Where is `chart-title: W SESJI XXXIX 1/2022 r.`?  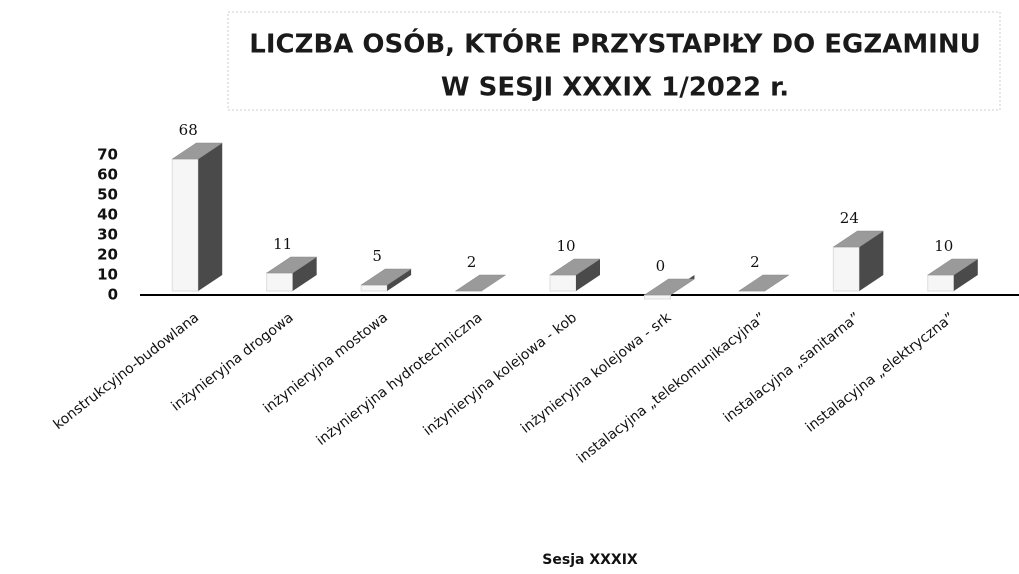 chart-title: W SESJI XXXIX 1/2022 r. is located at coordinates (615, 88).